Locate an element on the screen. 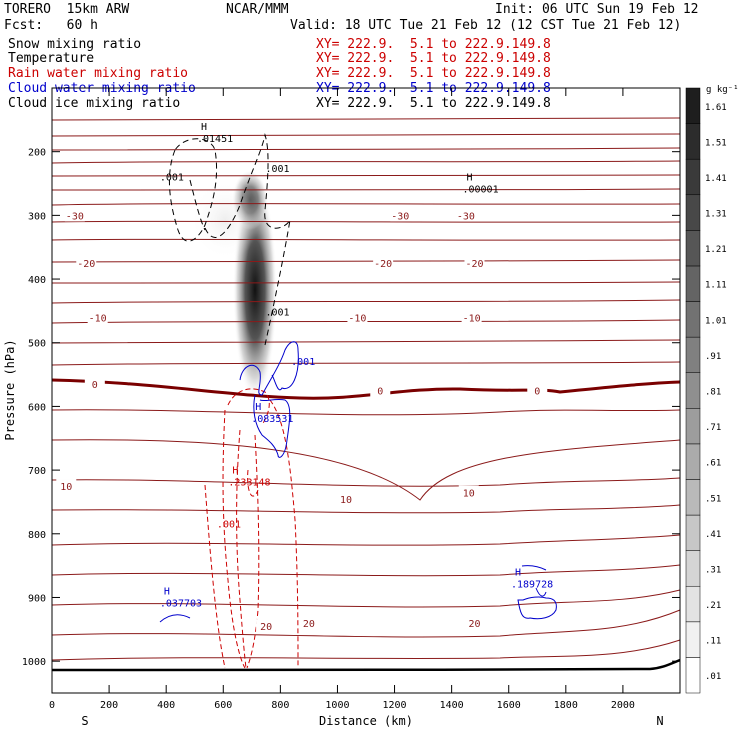 This screenshot has height=740, width=740. colorbar-level-label: 1.11 is located at coordinates (716, 286).